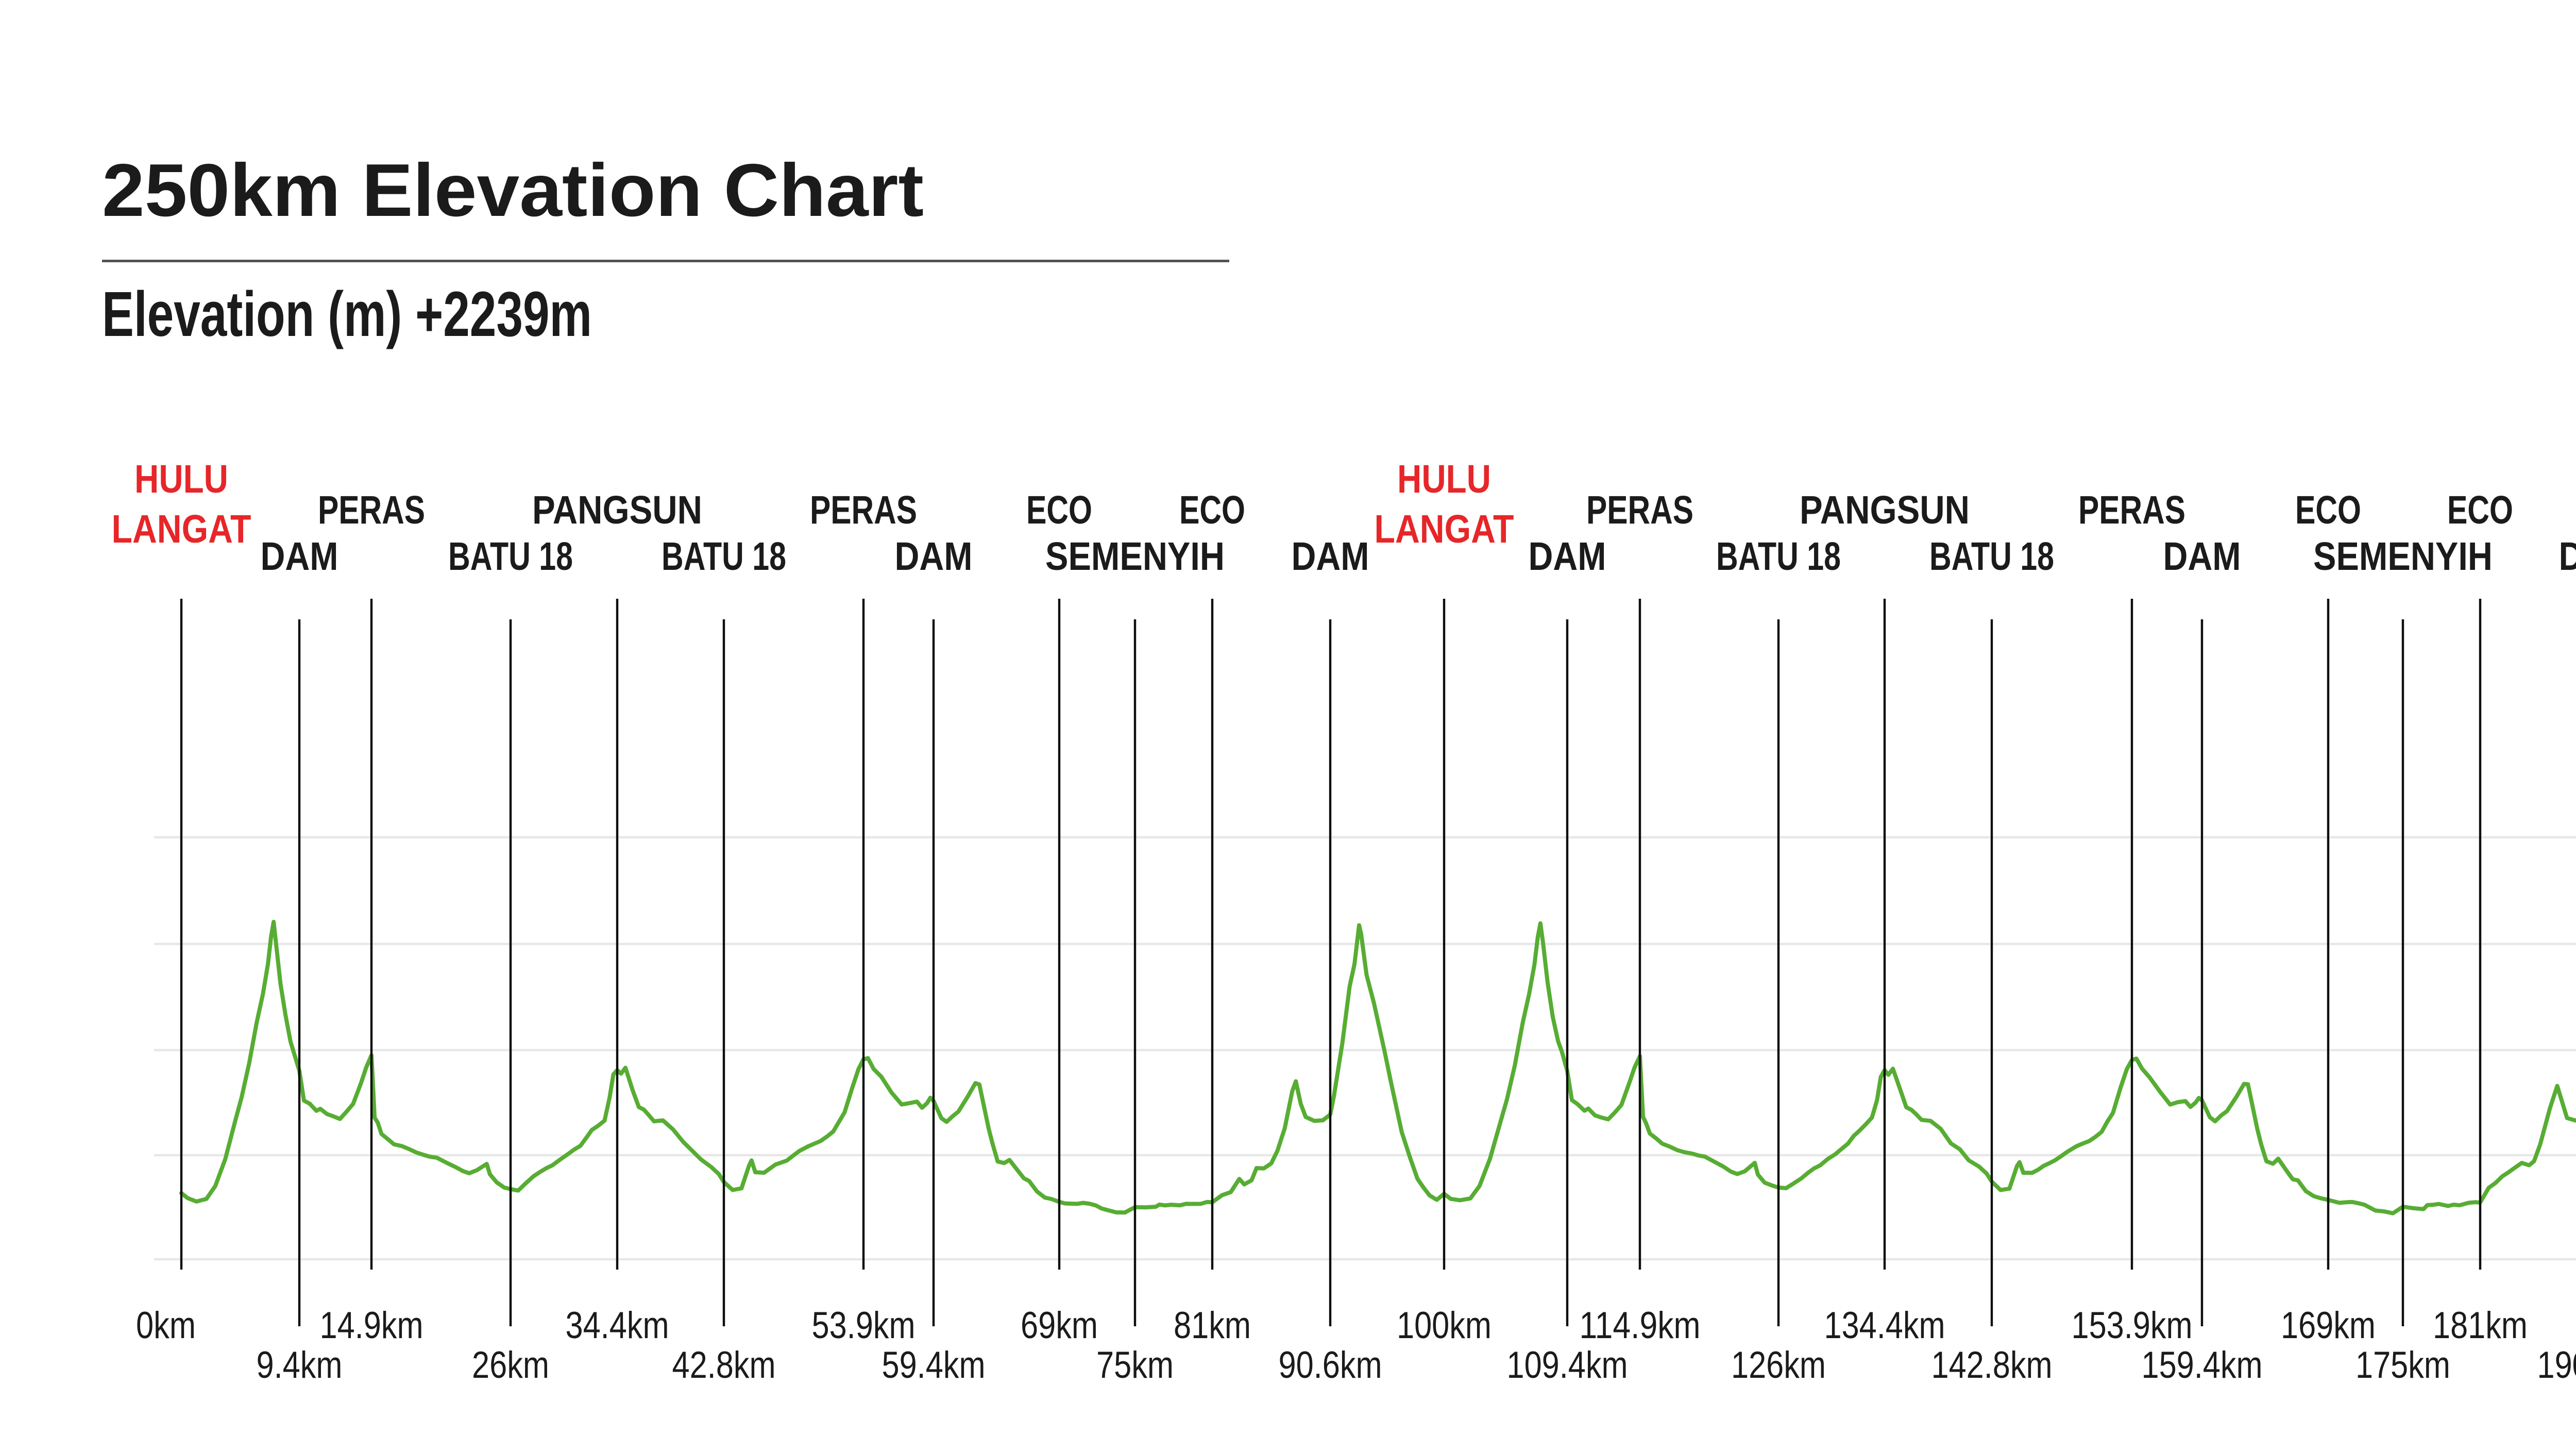  I want to click on svg-text: 114.9km, so click(1640, 1326).